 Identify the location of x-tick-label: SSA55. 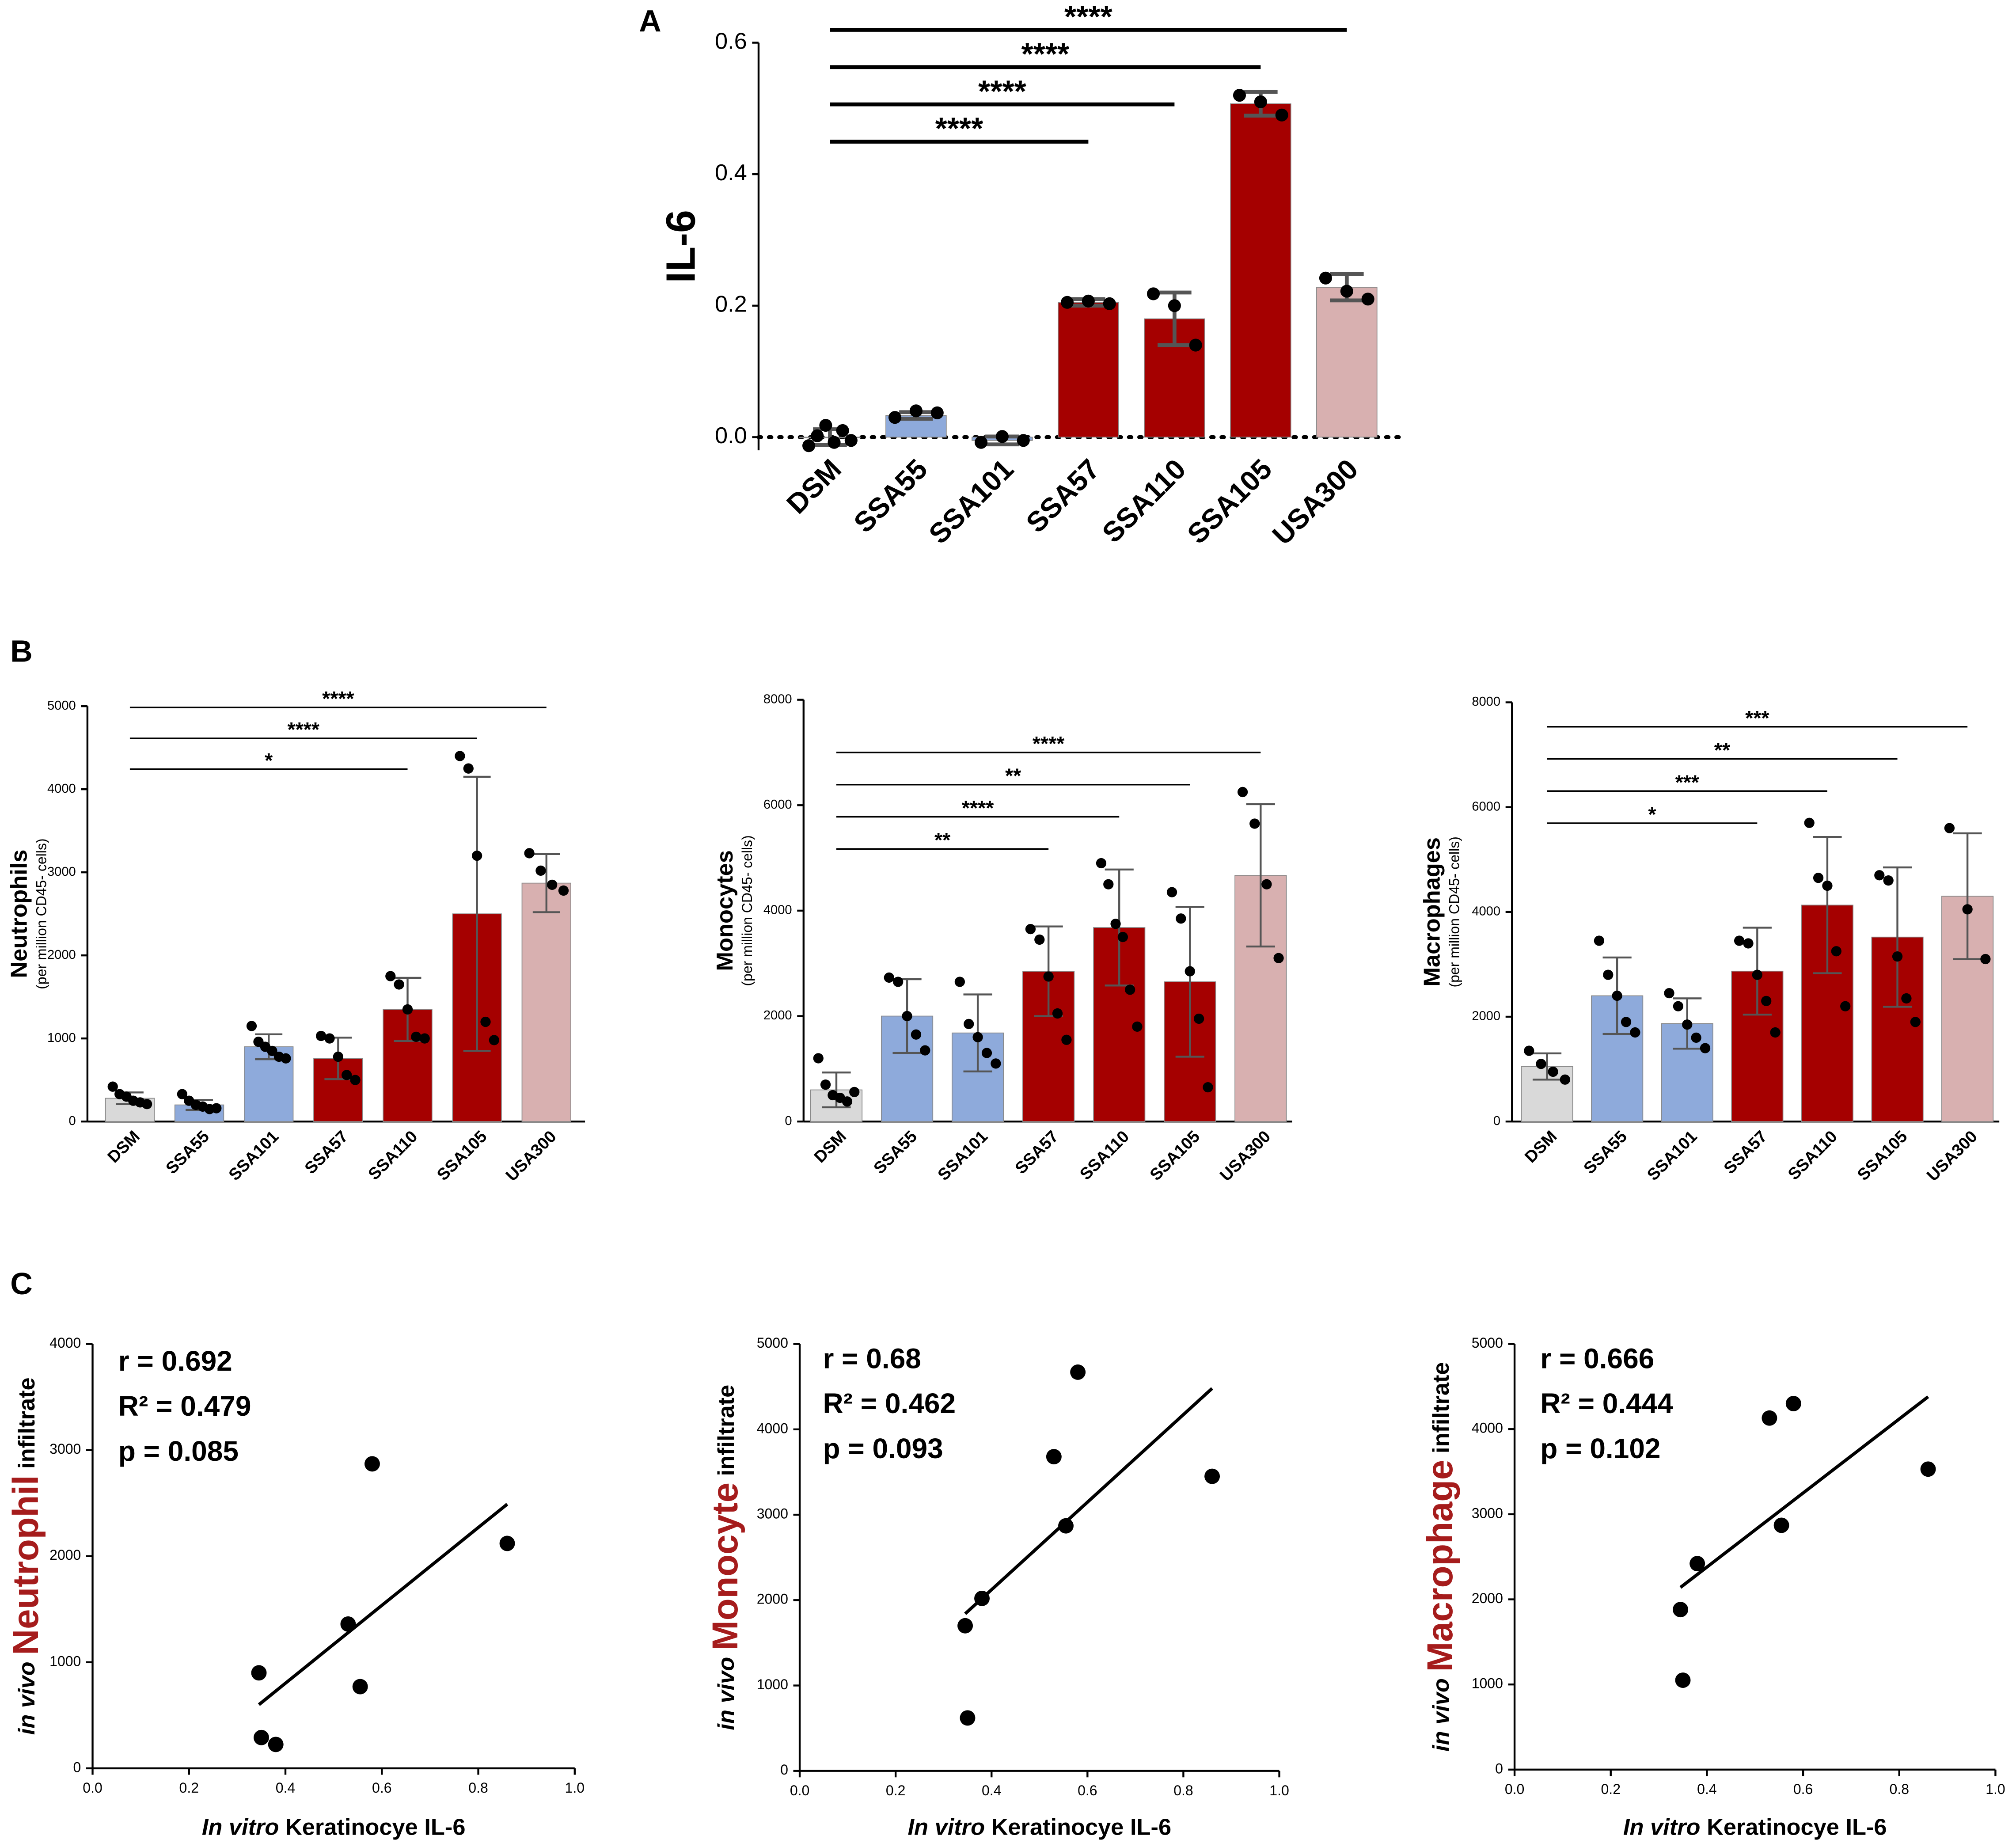
(188, 1152).